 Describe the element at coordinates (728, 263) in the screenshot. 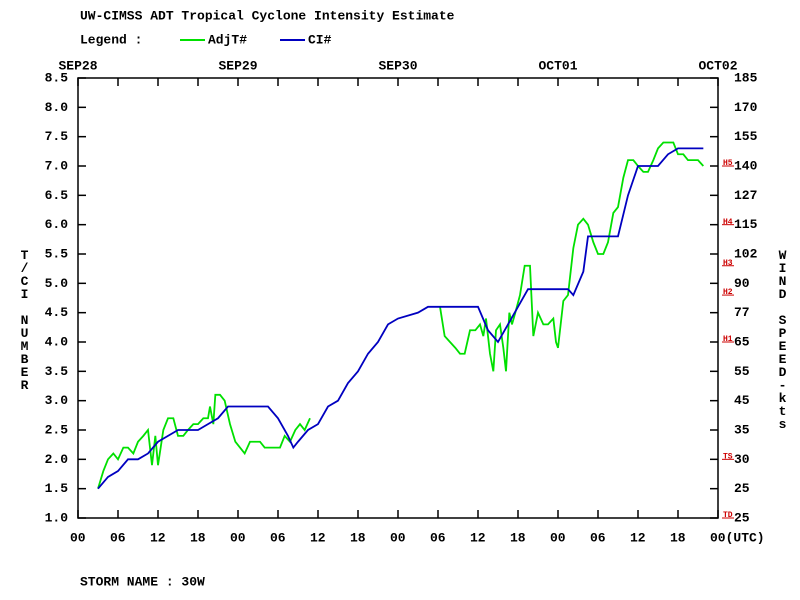

I see `intensity-marker: H3` at that location.